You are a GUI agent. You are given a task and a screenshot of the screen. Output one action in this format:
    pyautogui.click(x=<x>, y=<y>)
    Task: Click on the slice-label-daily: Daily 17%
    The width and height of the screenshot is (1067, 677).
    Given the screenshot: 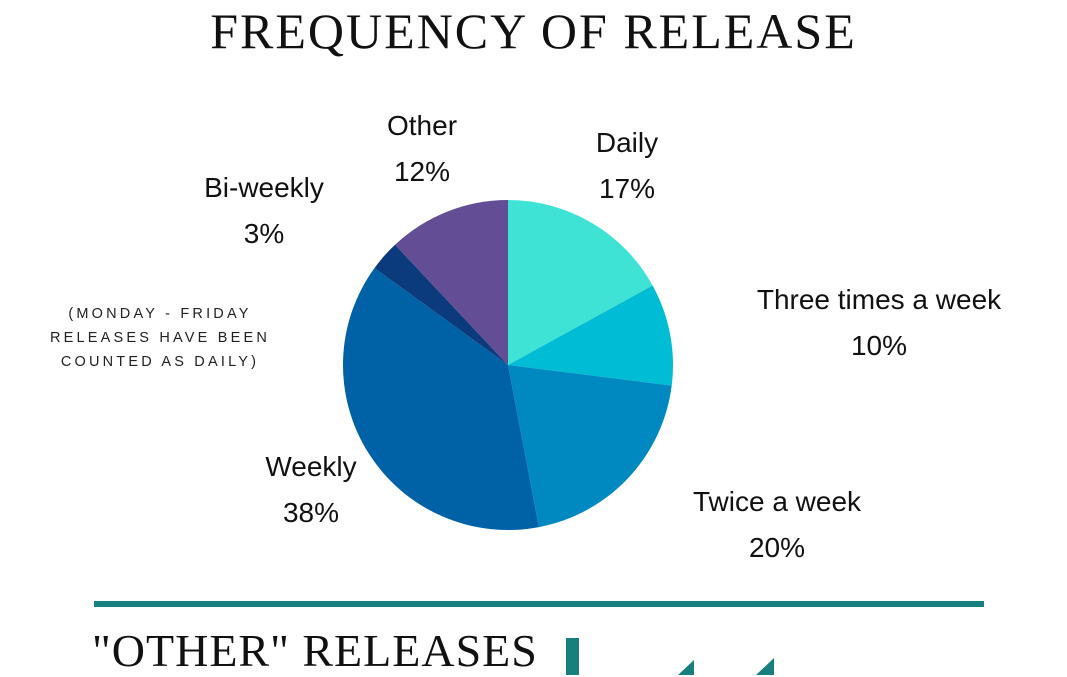 What is the action you would take?
    pyautogui.click(x=627, y=166)
    